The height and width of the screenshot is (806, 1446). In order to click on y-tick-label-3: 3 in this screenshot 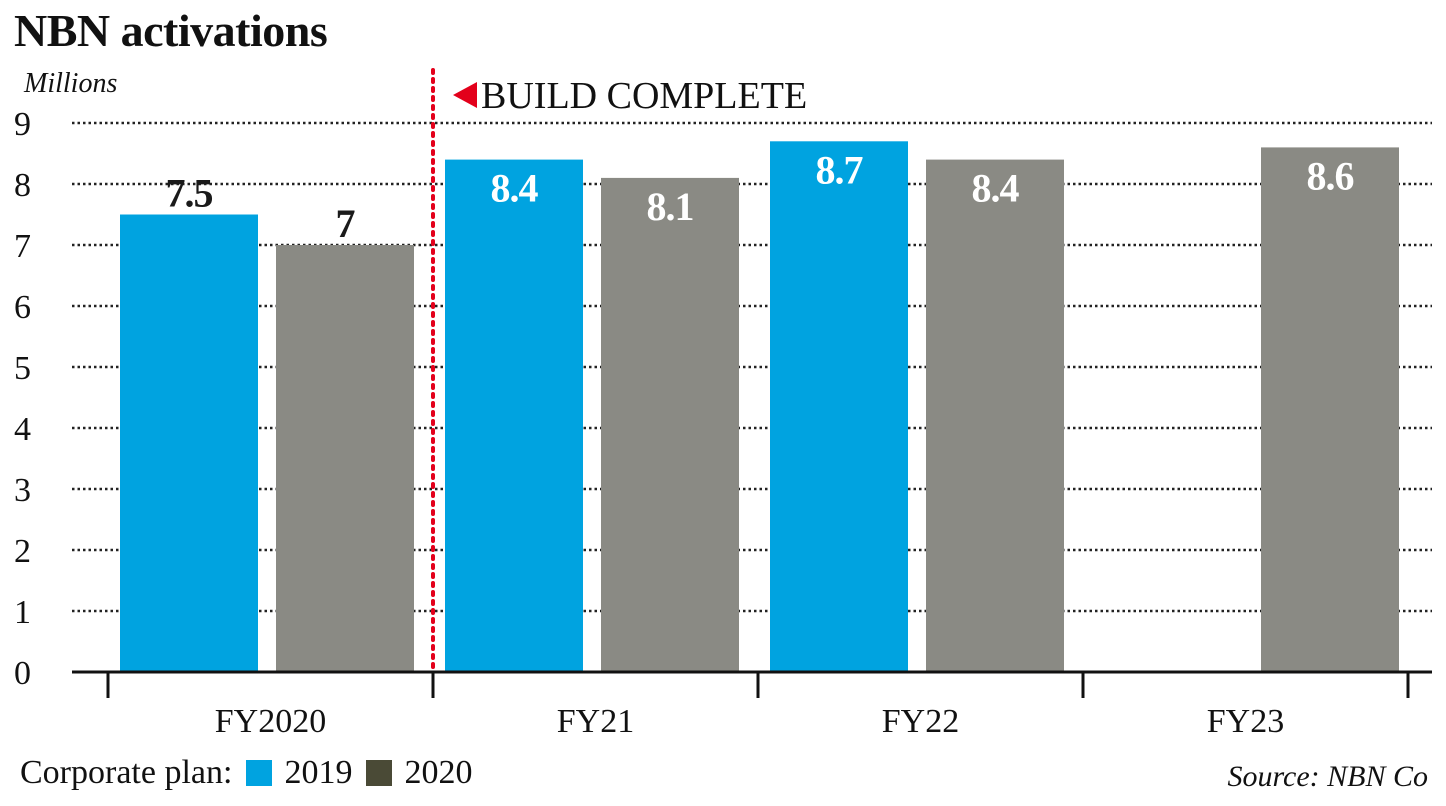, I will do `click(22, 490)`.